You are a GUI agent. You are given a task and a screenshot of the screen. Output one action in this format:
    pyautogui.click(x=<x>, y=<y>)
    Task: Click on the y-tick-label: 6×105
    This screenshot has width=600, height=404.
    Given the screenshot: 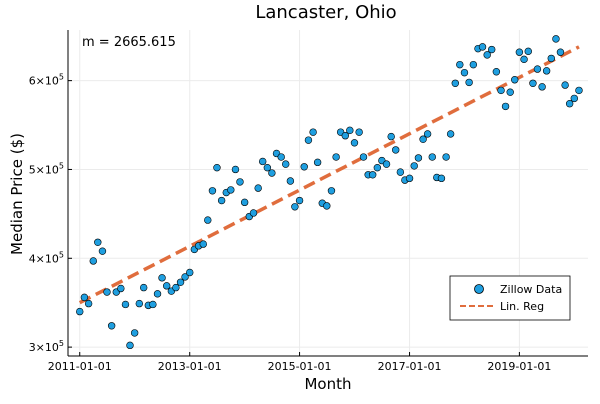 What is the action you would take?
    pyautogui.click(x=46, y=80)
    